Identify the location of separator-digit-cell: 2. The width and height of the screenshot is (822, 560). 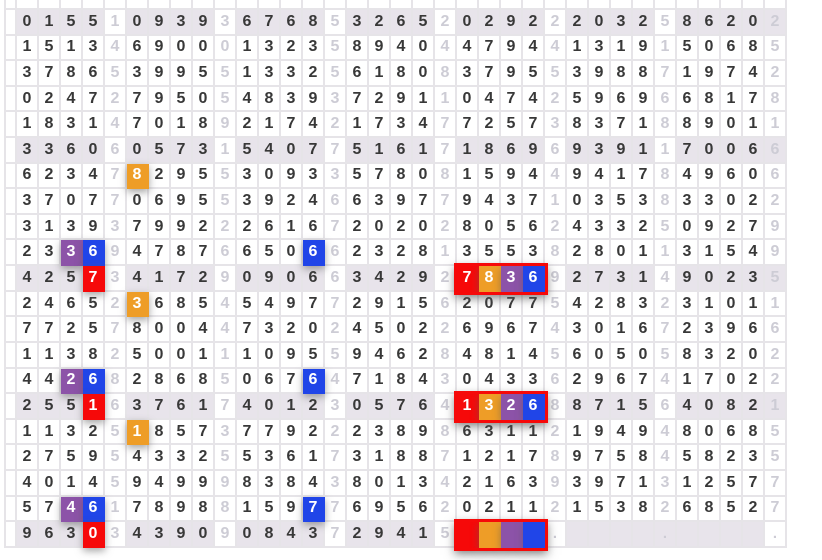
(776, 74).